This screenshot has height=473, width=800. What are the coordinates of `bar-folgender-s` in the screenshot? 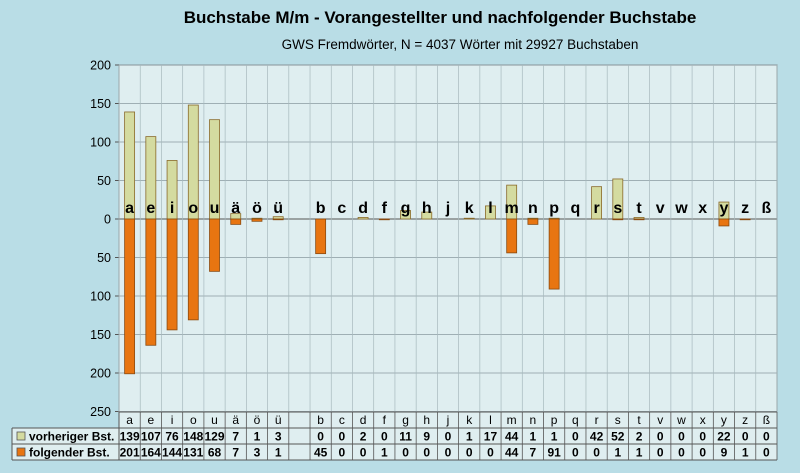 It's located at (618, 219).